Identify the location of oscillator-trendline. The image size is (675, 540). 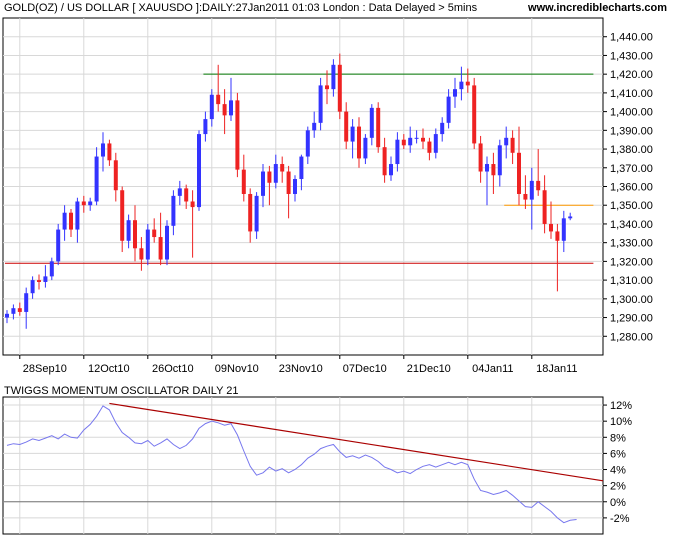
(356, 442).